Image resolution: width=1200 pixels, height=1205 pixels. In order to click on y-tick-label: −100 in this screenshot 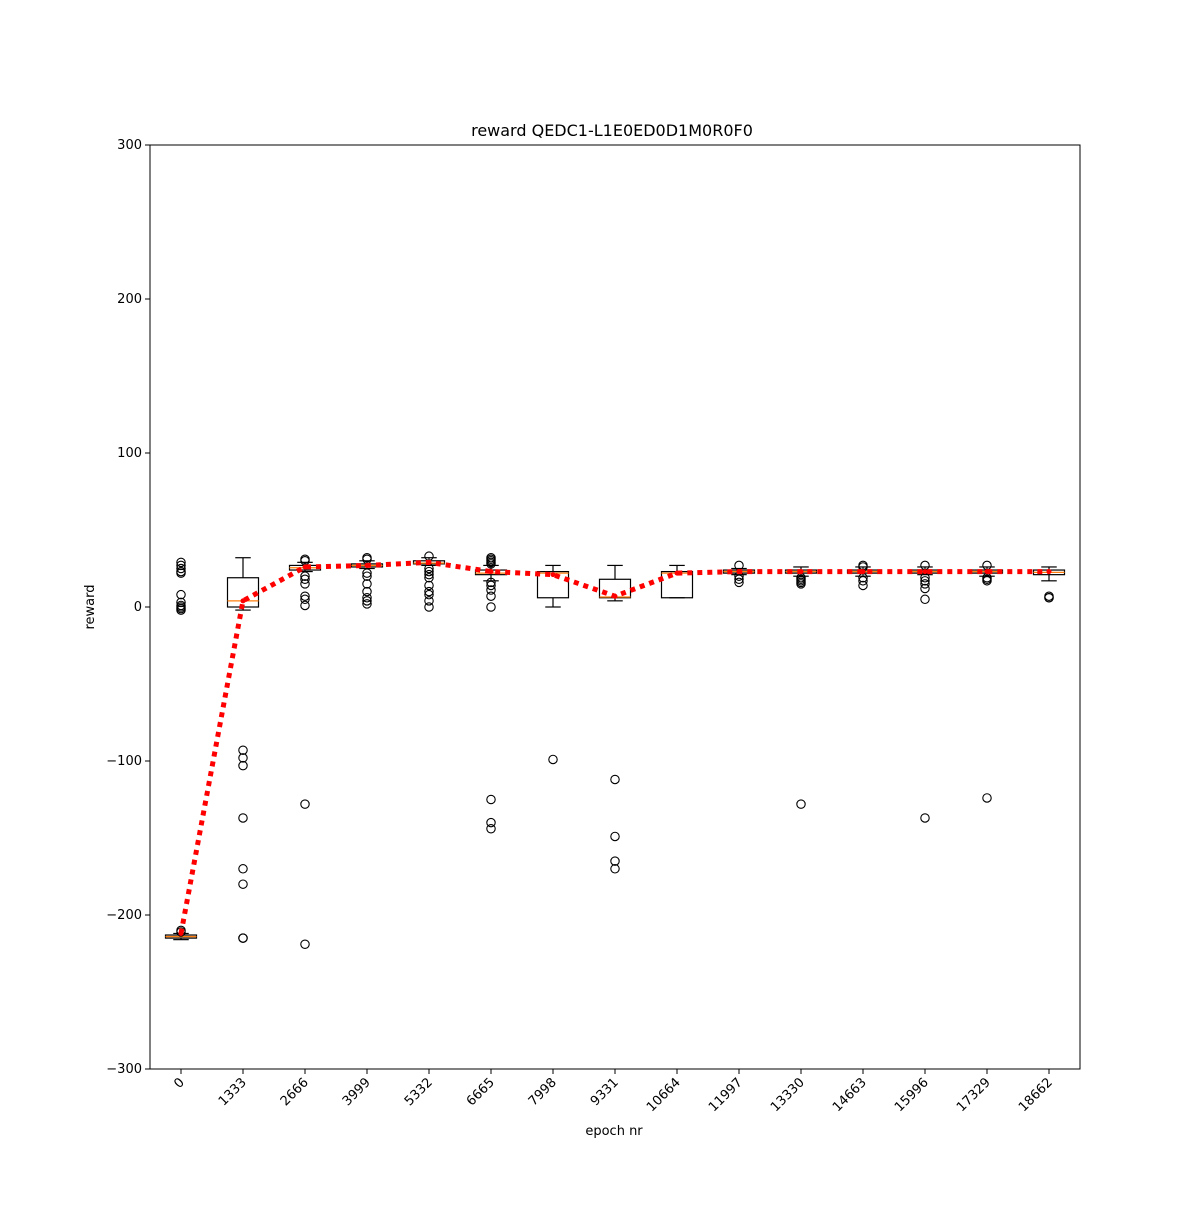, I will do `click(124, 761)`.